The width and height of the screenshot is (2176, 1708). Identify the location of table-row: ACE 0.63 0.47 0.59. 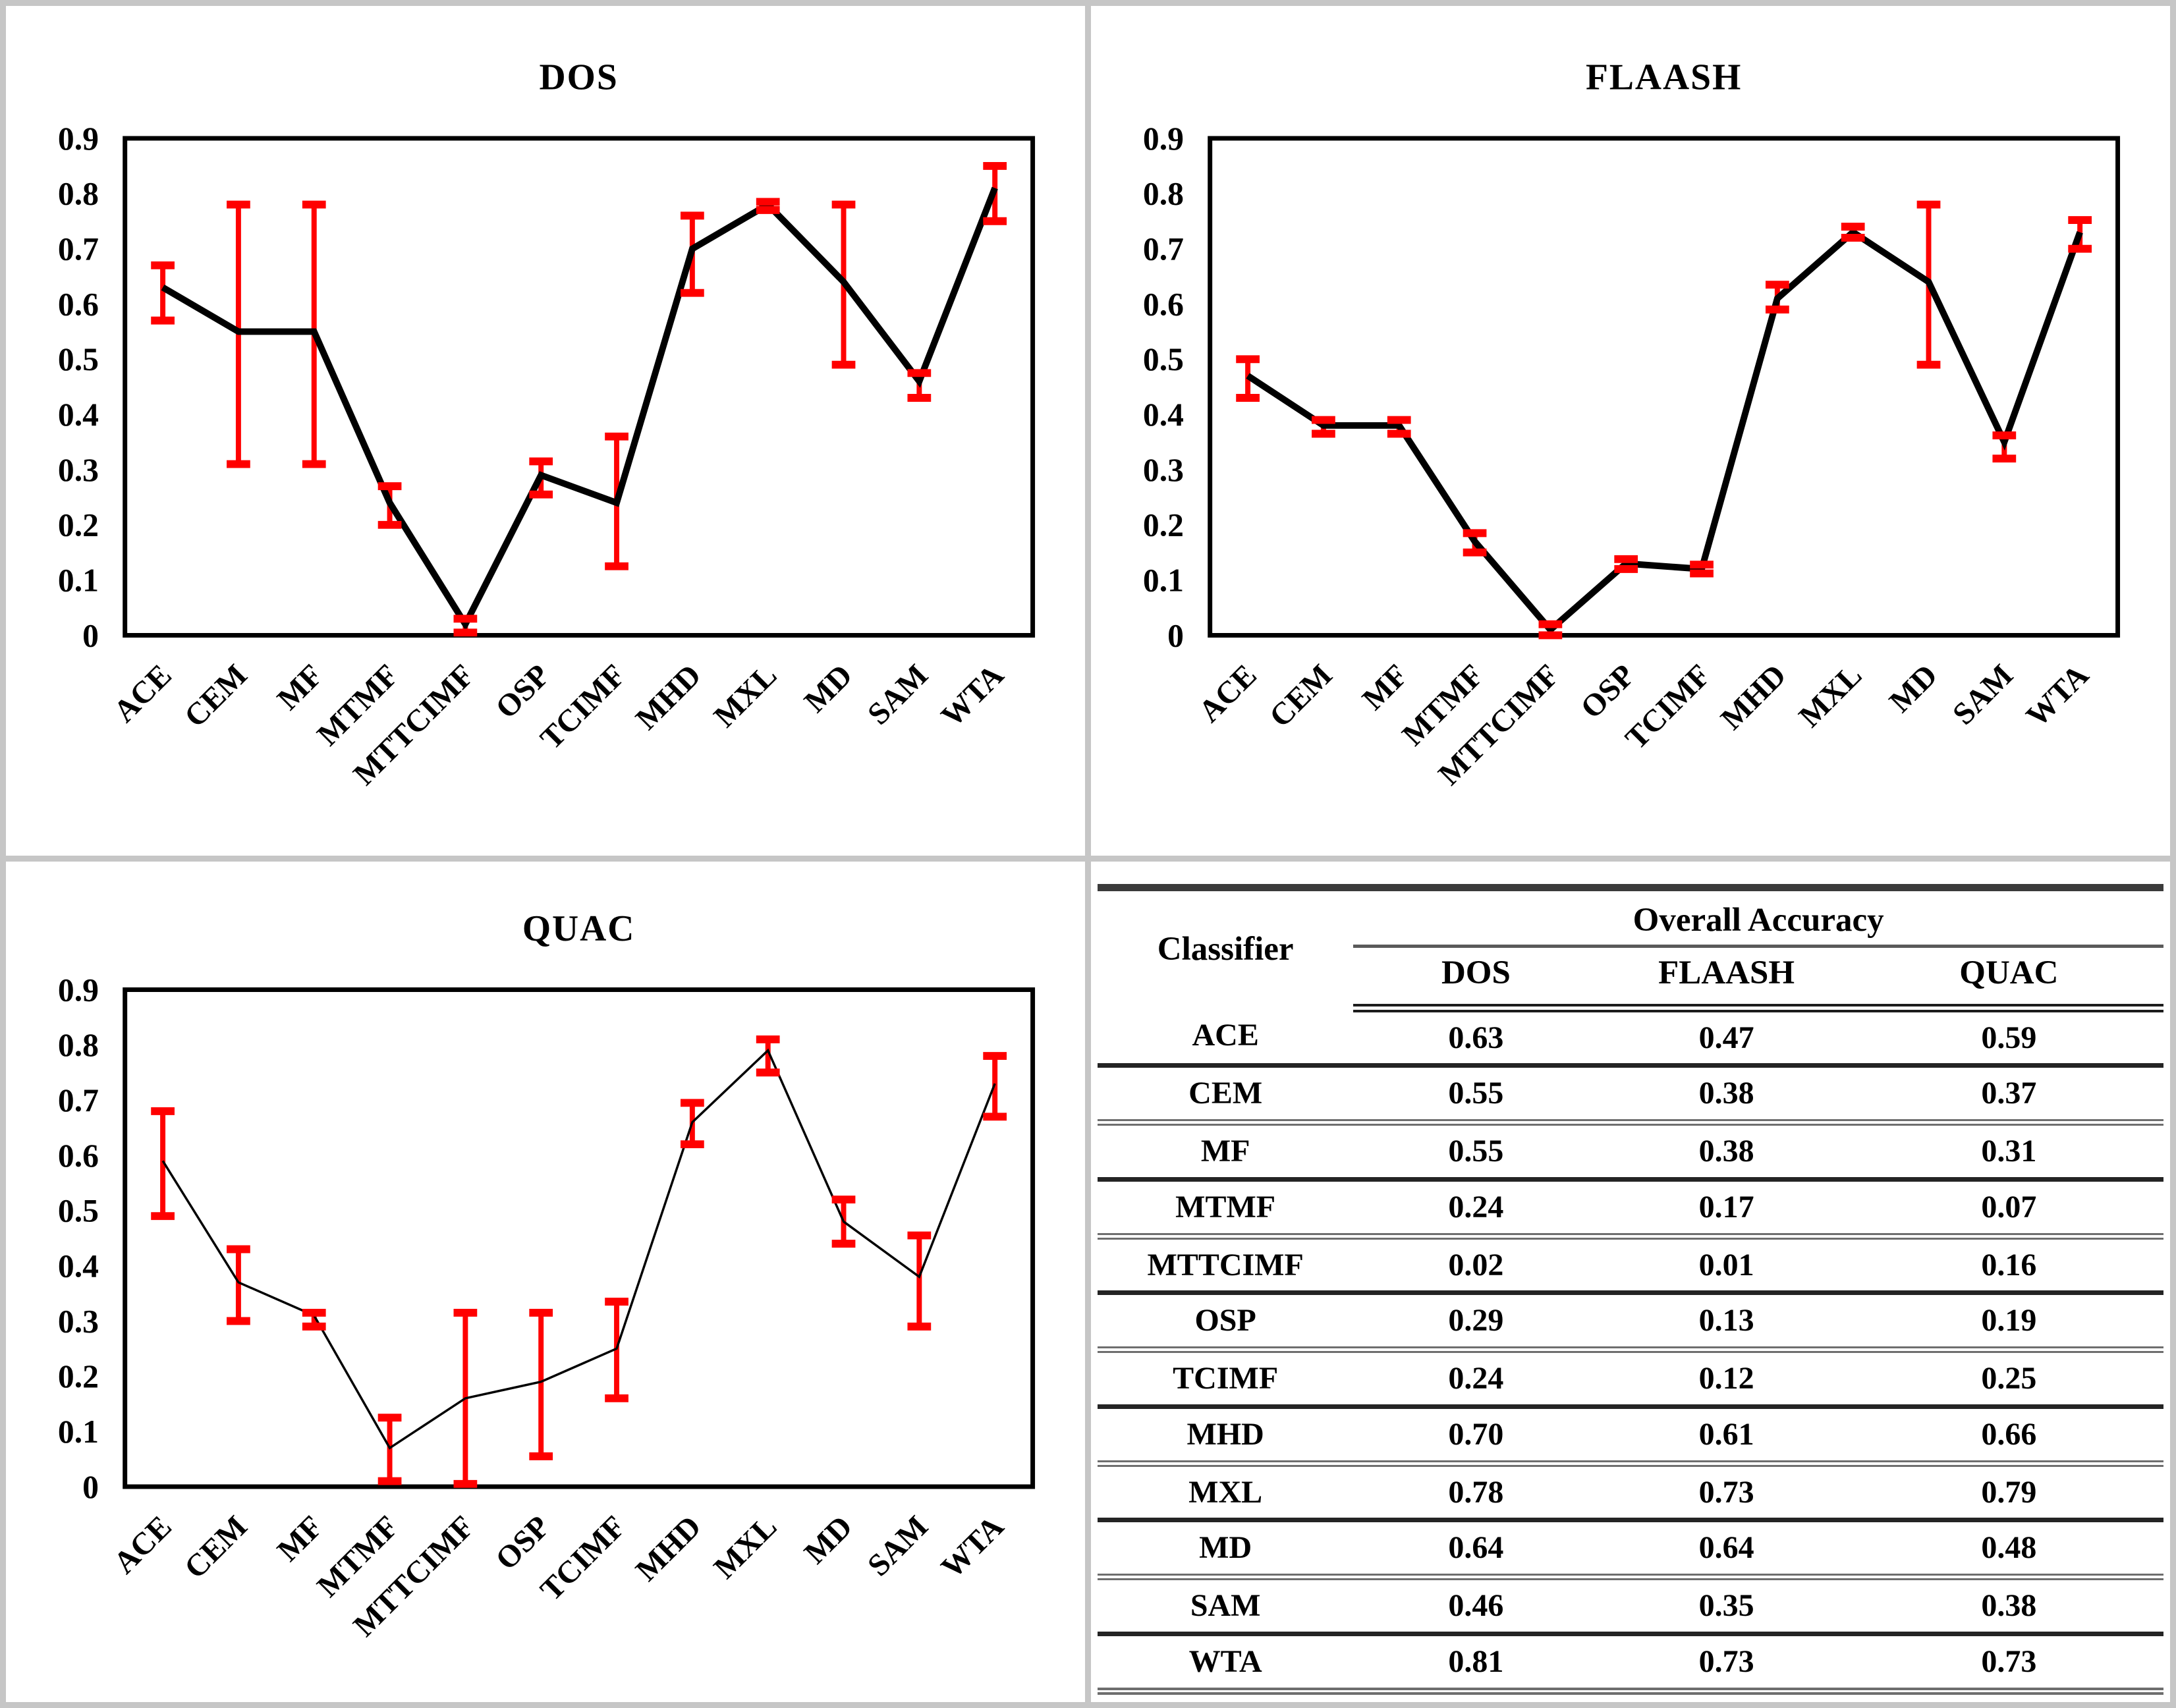
(1630, 1037).